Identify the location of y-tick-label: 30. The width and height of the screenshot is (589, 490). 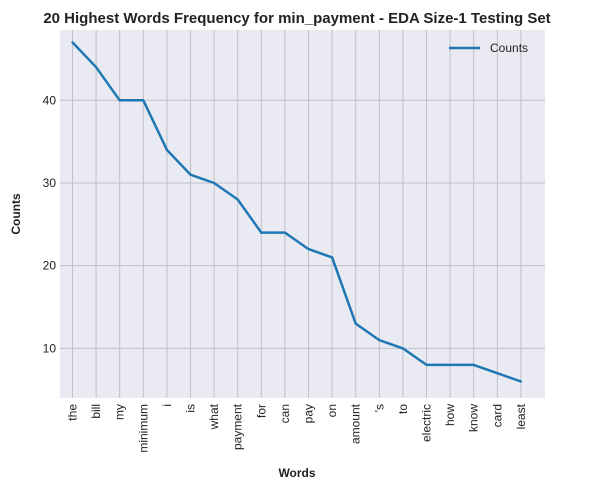
(50, 183).